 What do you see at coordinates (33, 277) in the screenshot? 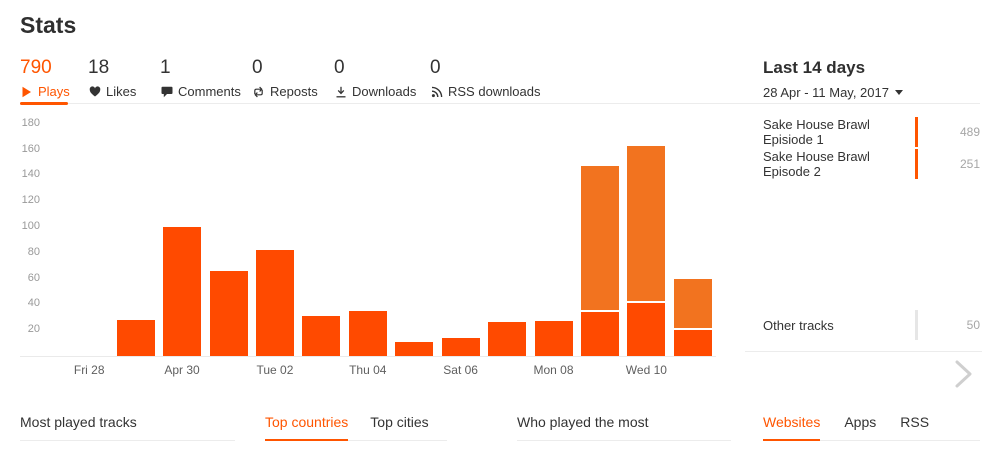
I see `y-axis-label: 60` at bounding box center [33, 277].